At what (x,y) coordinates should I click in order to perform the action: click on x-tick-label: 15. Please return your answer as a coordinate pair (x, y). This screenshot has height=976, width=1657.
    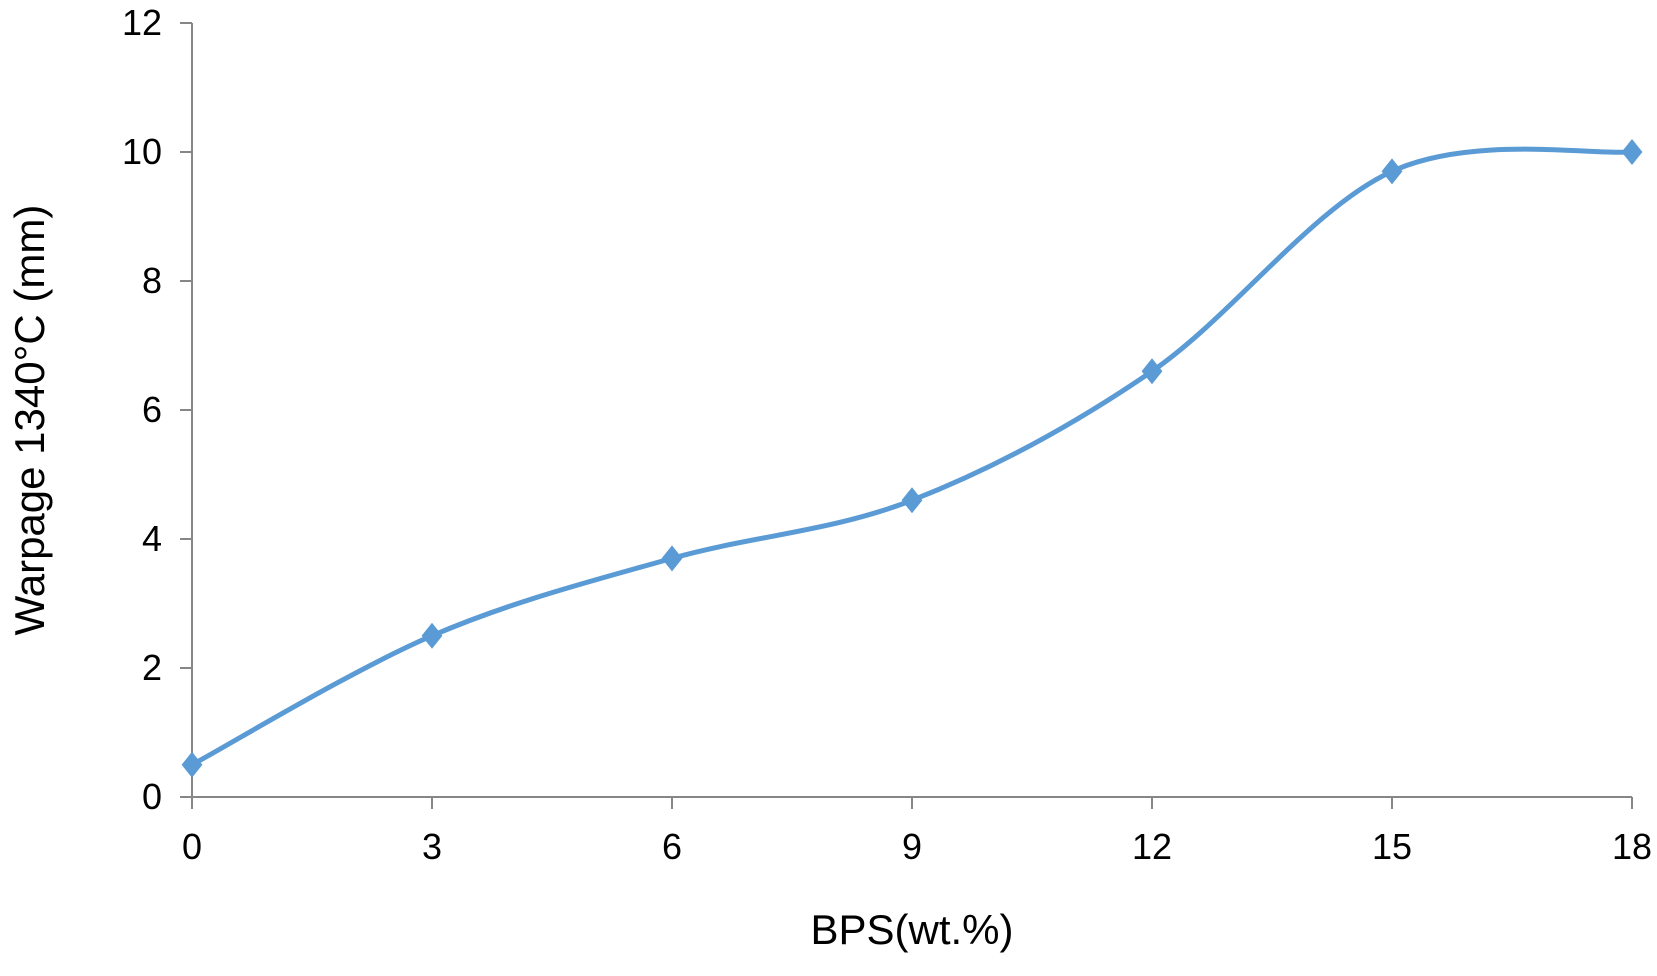
    Looking at the image, I should click on (1392, 846).